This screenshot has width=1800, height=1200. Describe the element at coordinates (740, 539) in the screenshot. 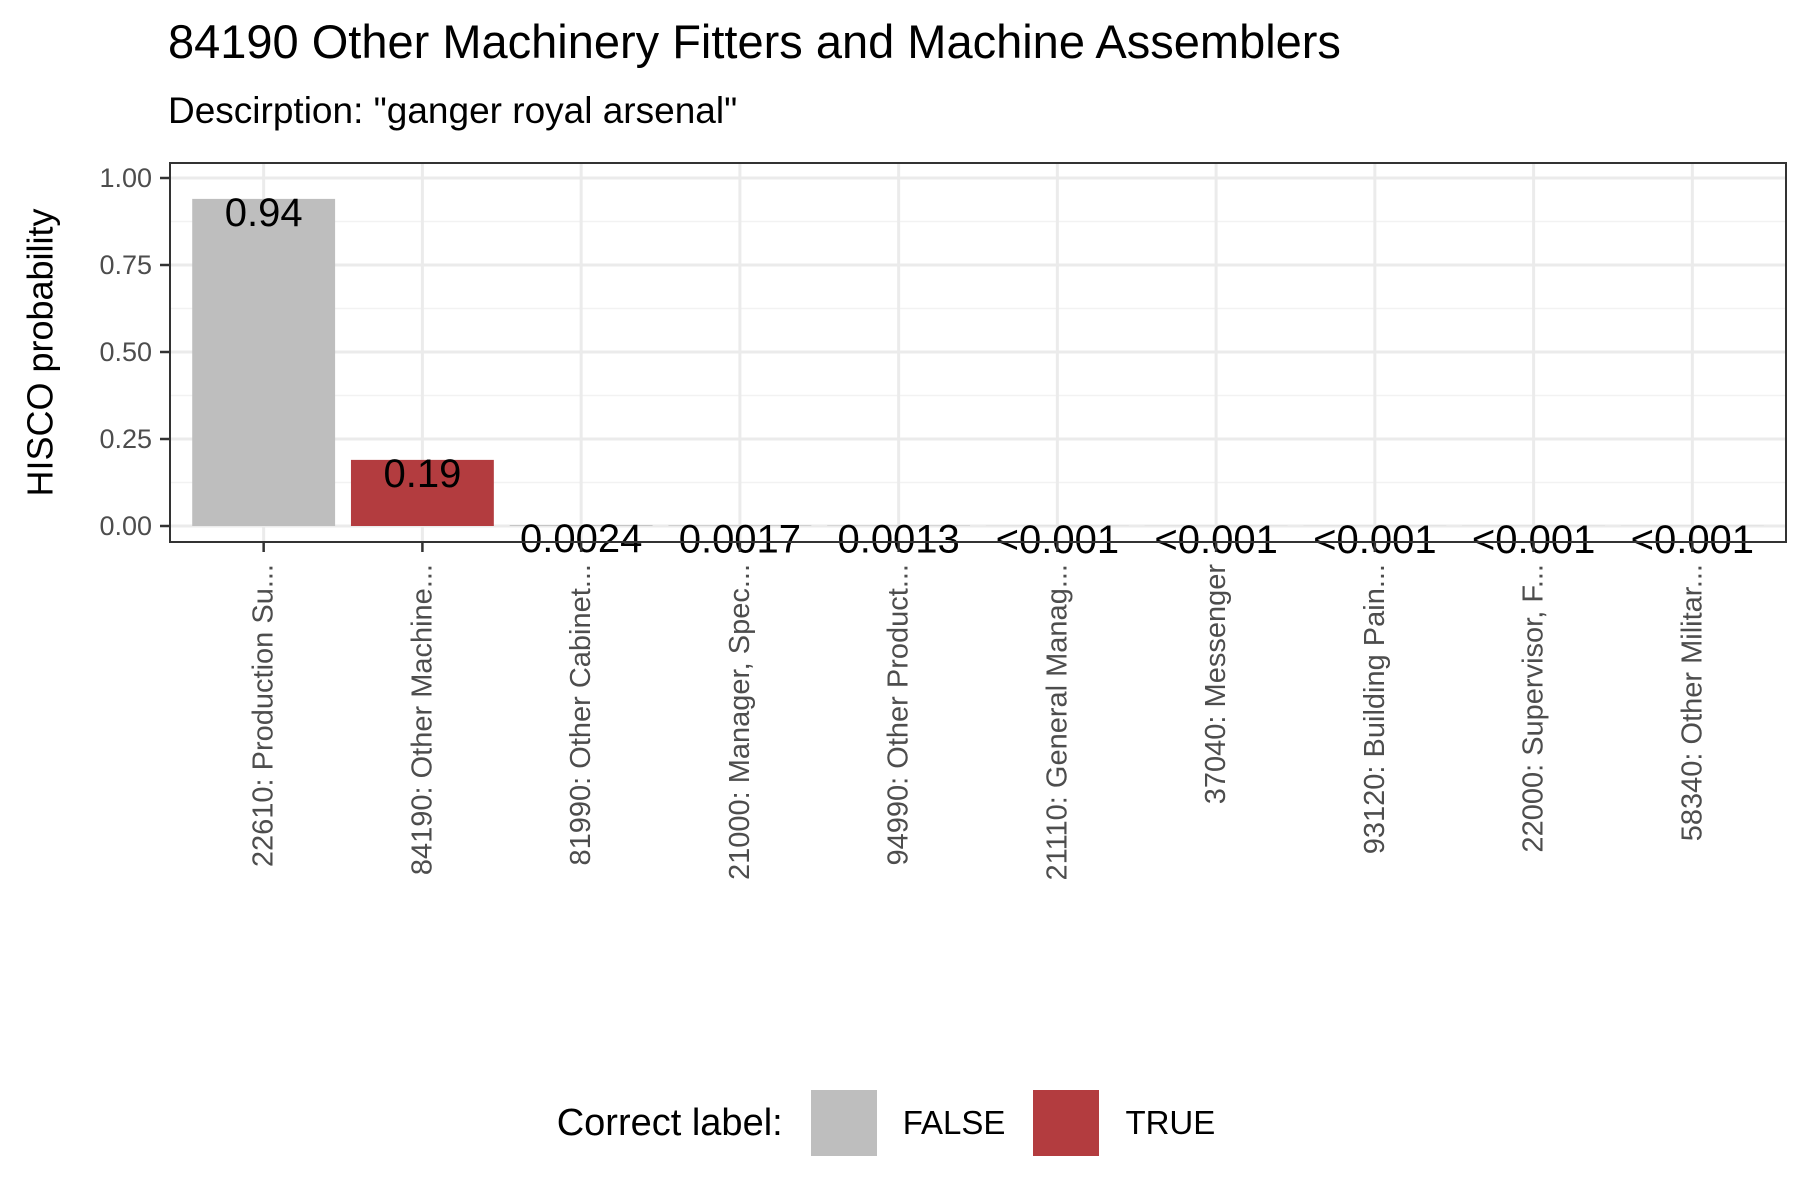

I see `data-label-4: 0.0017` at that location.